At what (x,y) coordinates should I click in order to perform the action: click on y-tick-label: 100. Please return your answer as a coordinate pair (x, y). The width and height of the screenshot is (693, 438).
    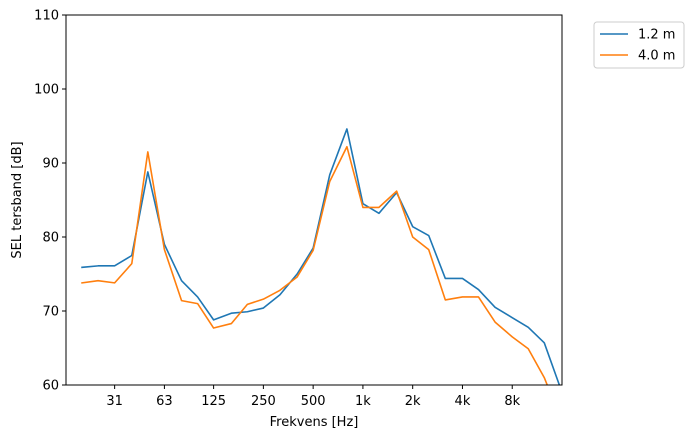
    Looking at the image, I should click on (46, 90).